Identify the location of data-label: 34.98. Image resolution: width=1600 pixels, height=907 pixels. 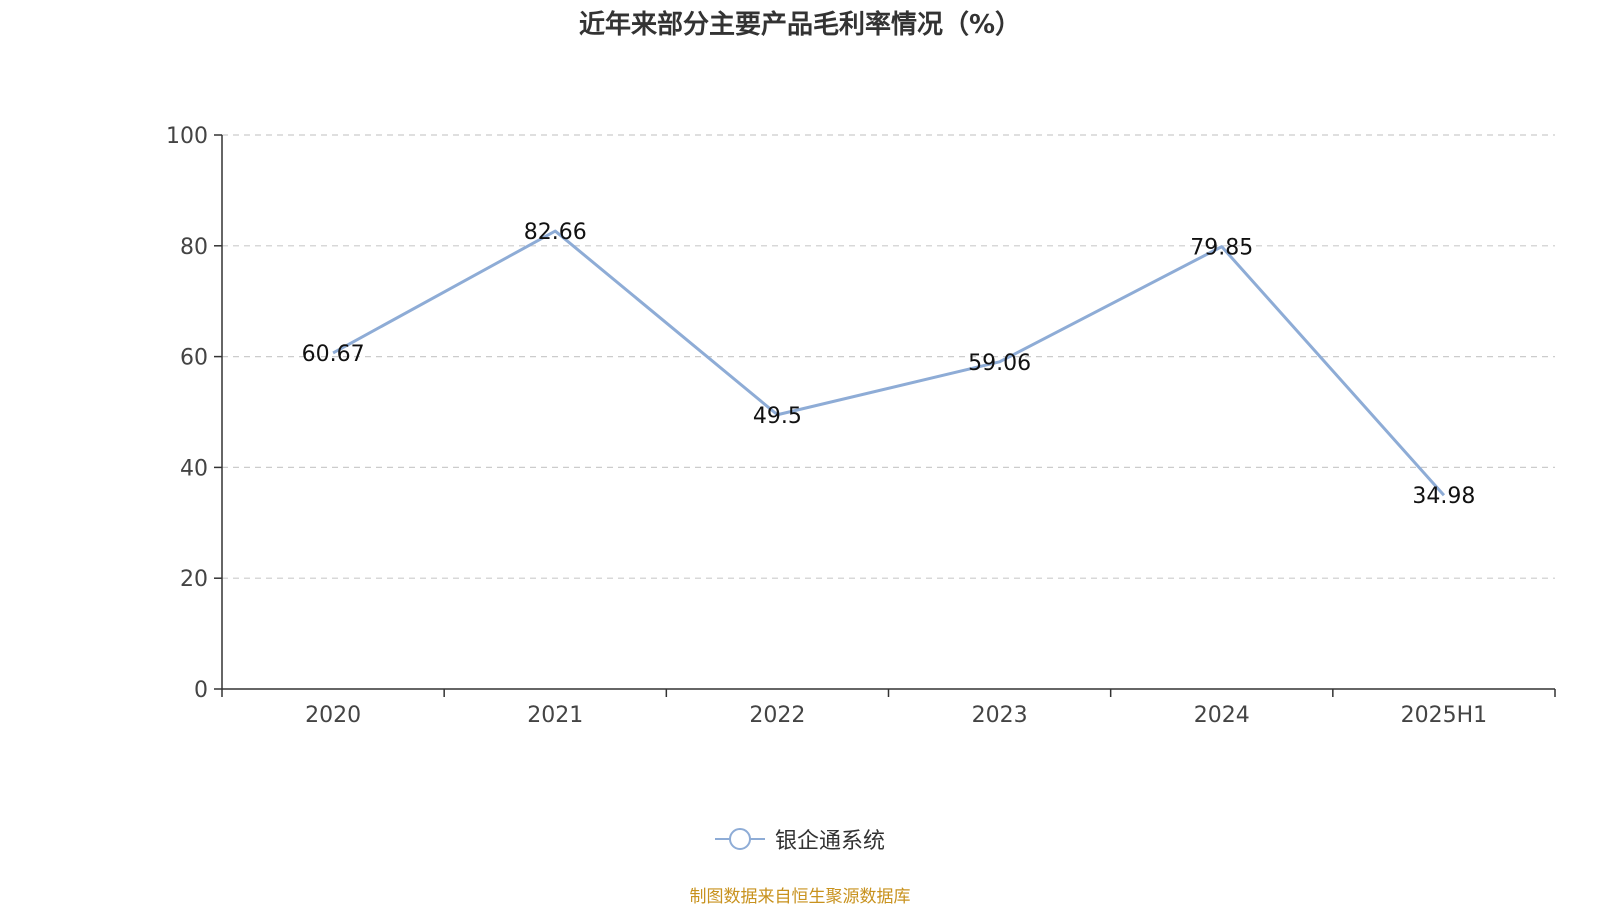
(1443, 496).